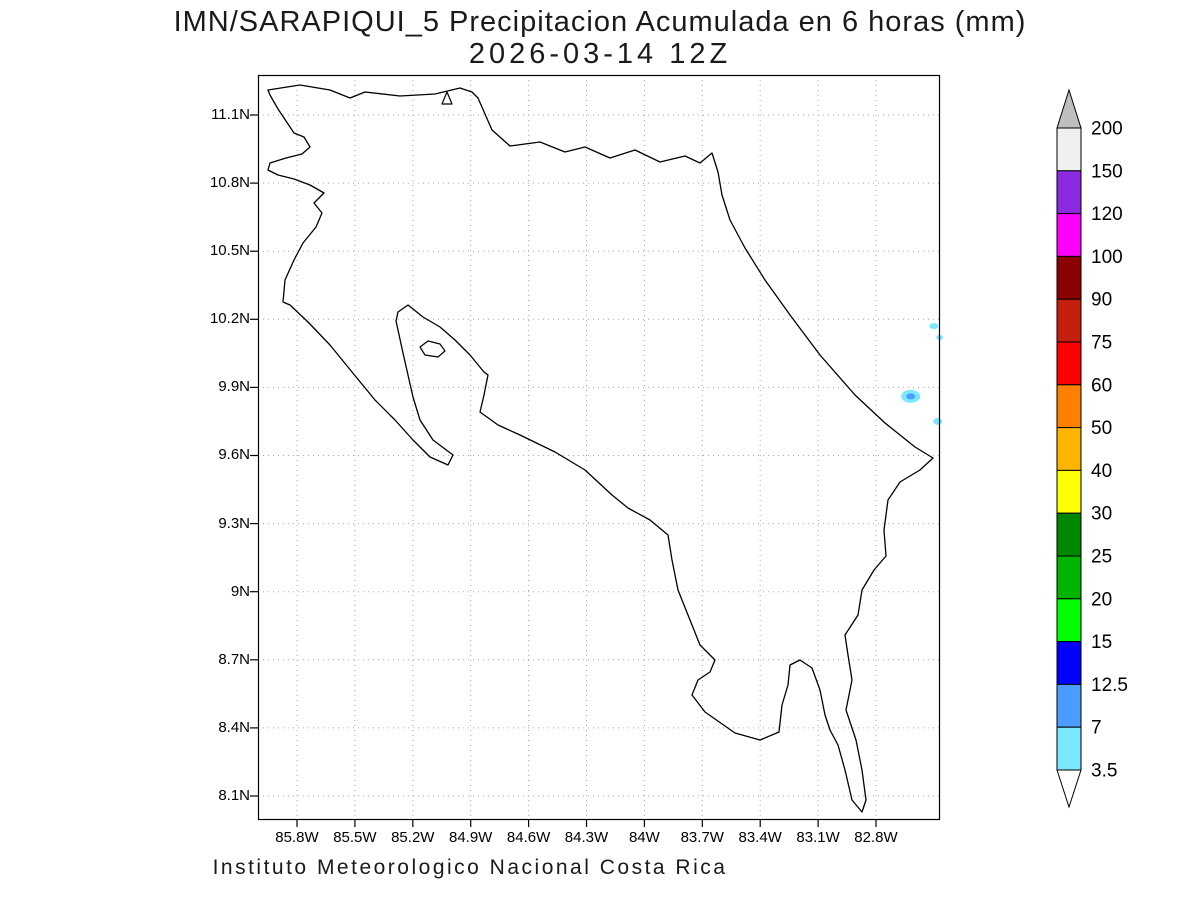 This screenshot has height=900, width=1200. Describe the element at coordinates (1109, 450) in the screenshot. I see `colorbar-labels: 200 150 120 100 90 75 60 50 40 30 25 20 15 12.5 7 3.5` at that location.